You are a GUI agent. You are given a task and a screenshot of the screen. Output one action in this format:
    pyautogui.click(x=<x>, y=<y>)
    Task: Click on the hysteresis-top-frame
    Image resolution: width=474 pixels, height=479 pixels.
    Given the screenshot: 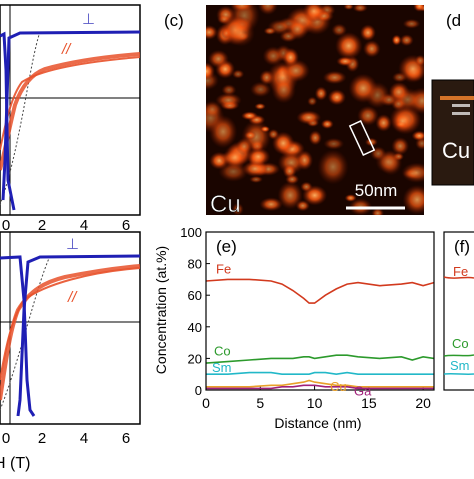 What is the action you would take?
    pyautogui.click(x=70, y=110)
    